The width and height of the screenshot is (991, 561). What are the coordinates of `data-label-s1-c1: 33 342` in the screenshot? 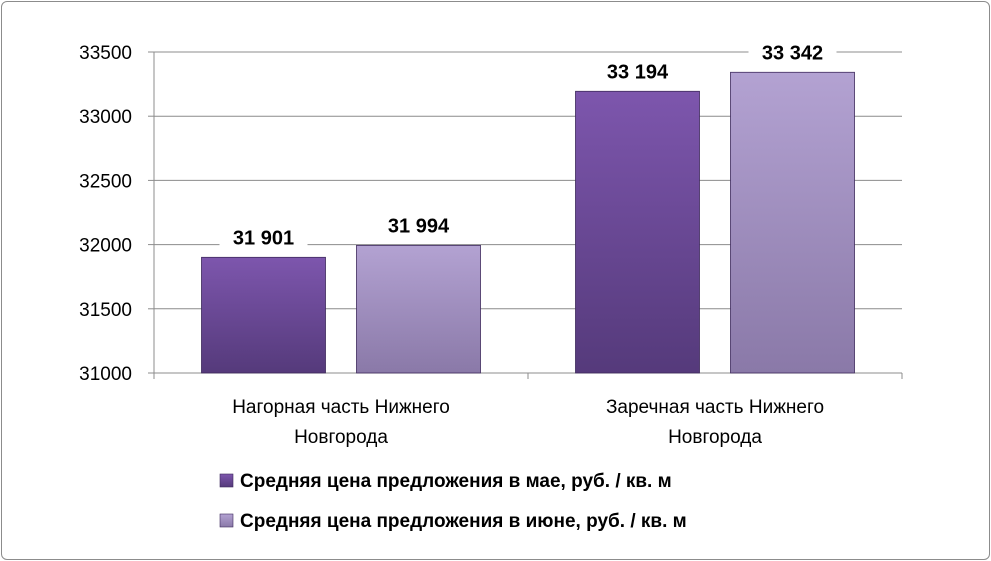 It's located at (792, 53).